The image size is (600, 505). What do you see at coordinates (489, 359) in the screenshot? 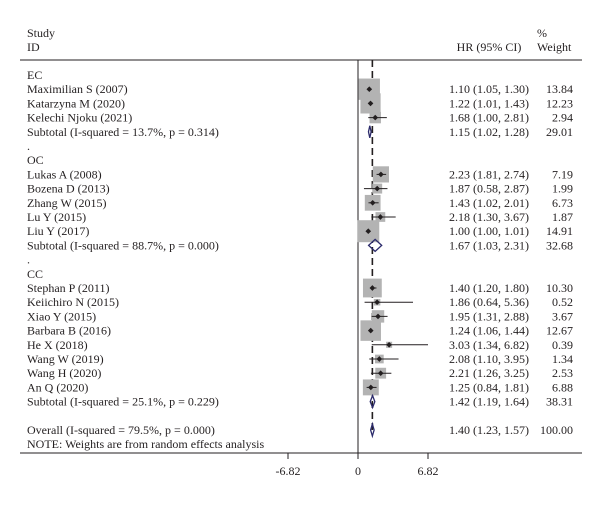
I see `row-hr-ci: 2.08 (1.10, 3.95)` at bounding box center [489, 359].